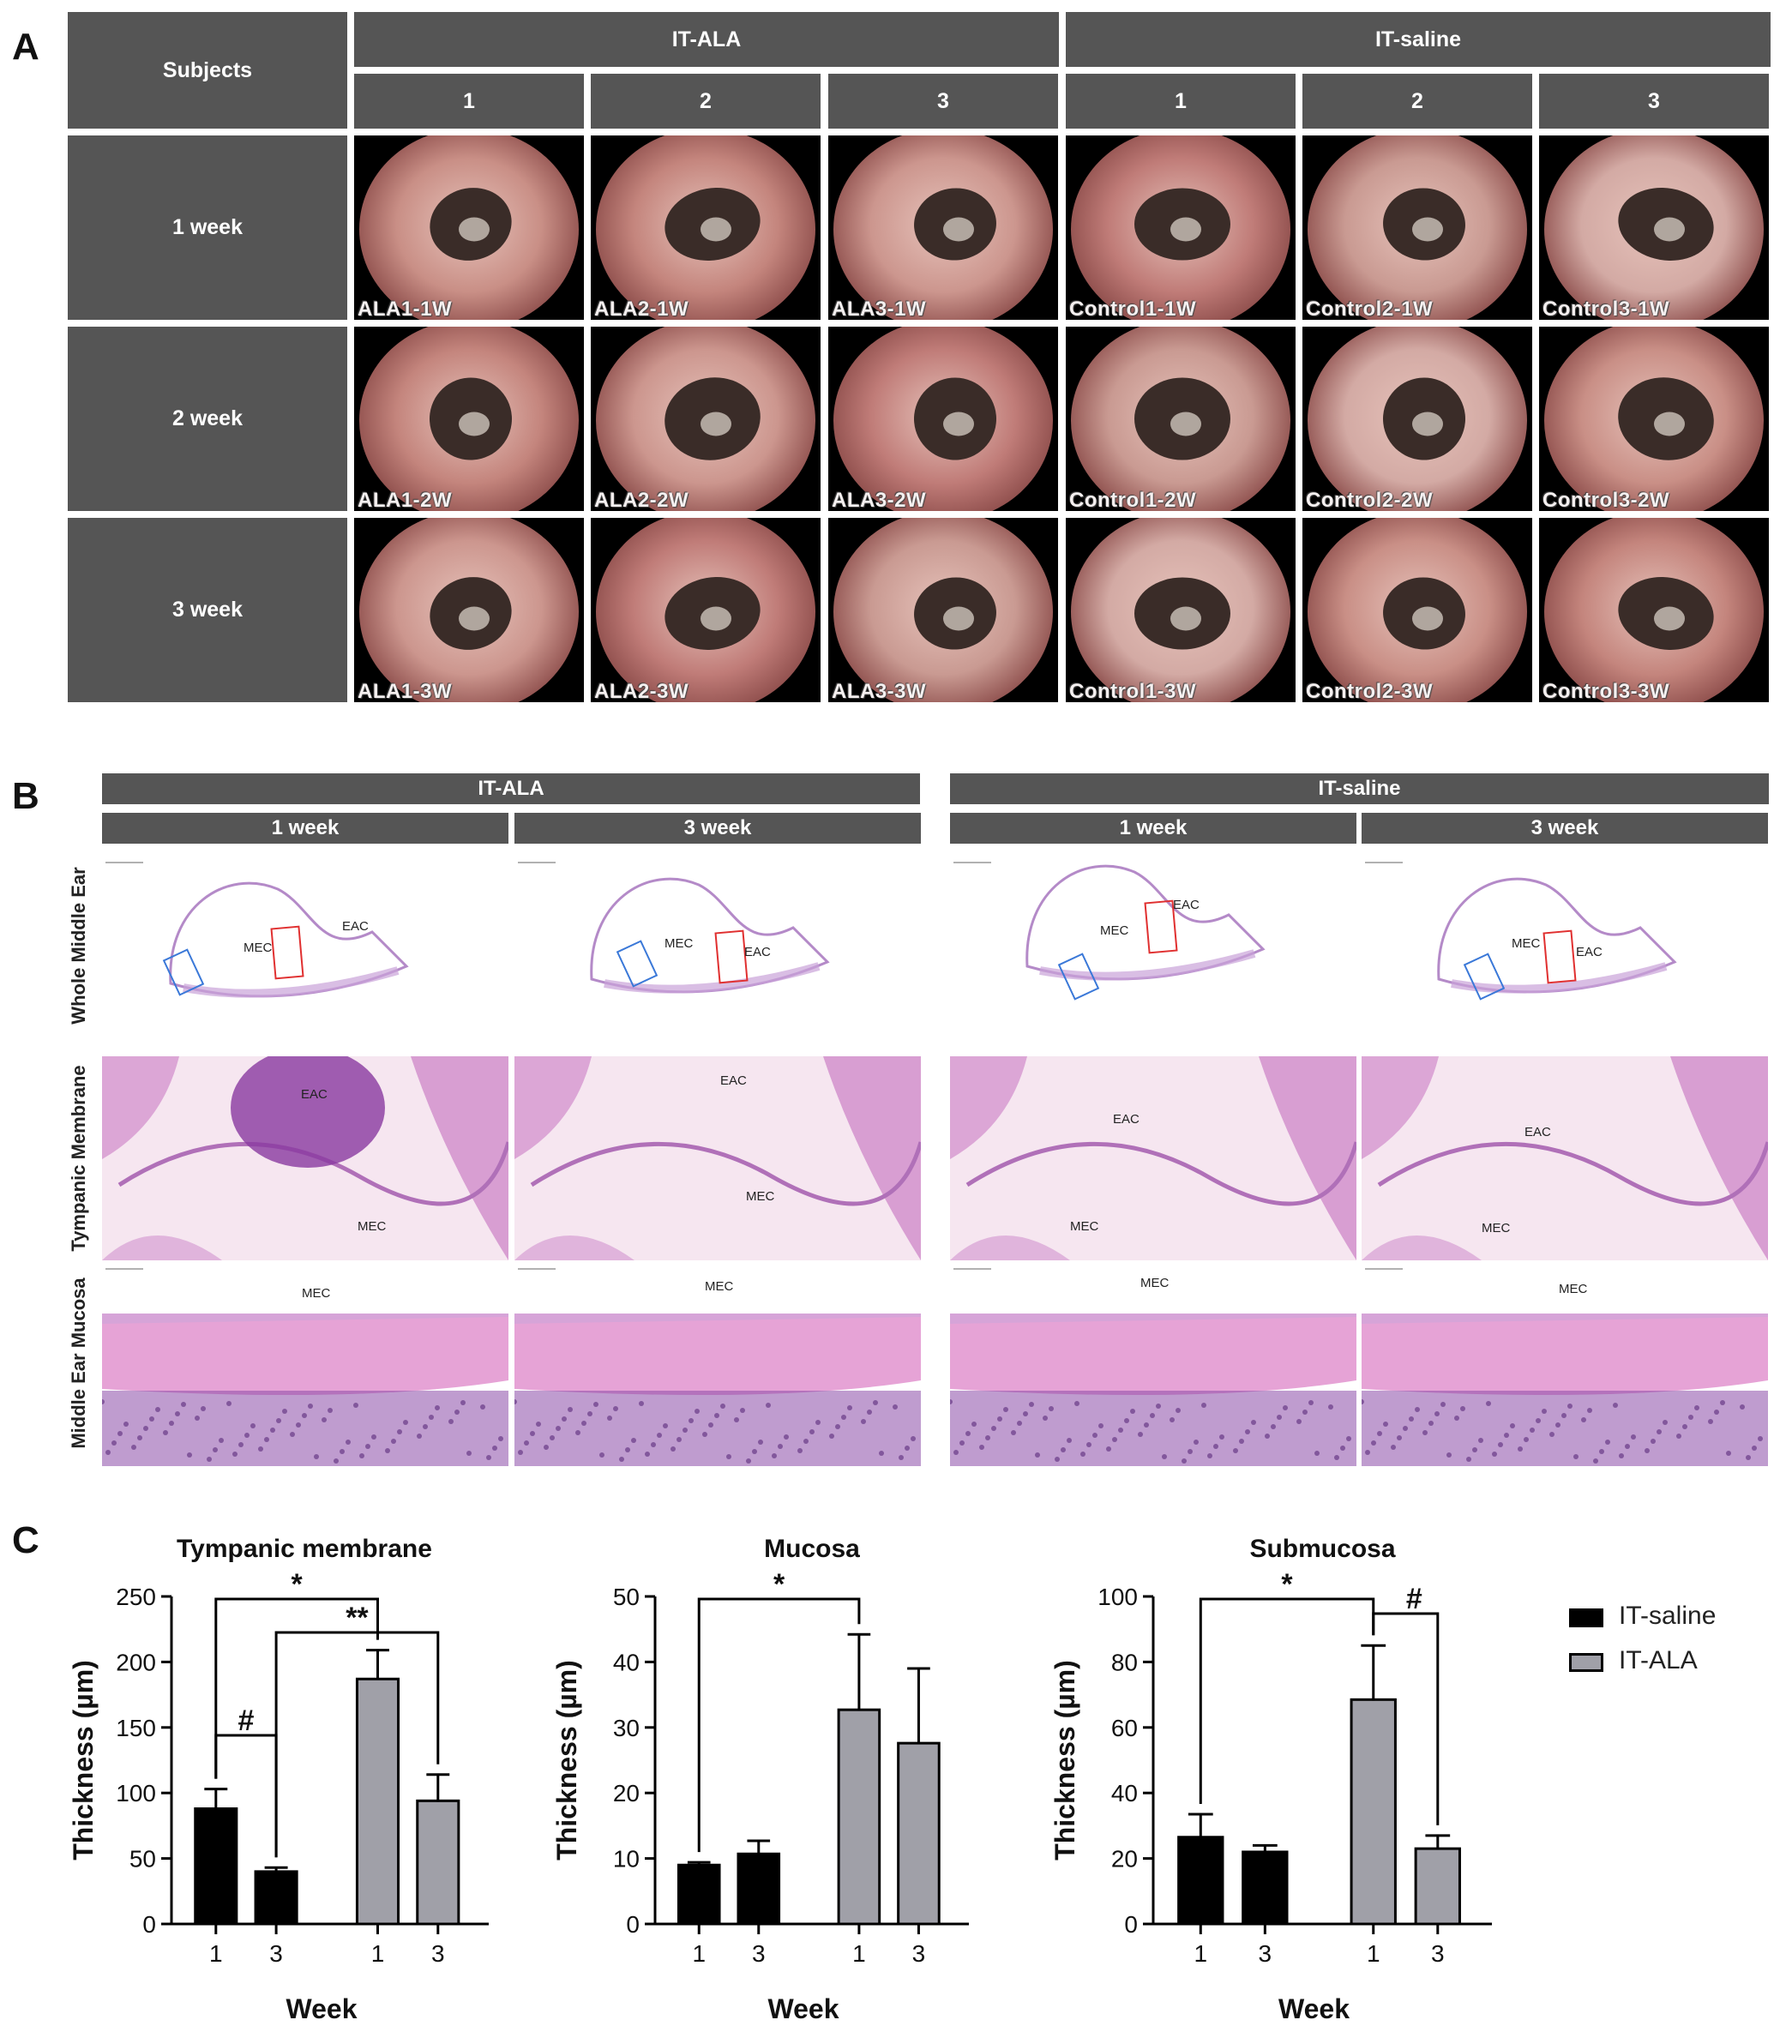 The height and width of the screenshot is (2044, 1792). I want to click on legend-swatch-it-saline, so click(1586, 1617).